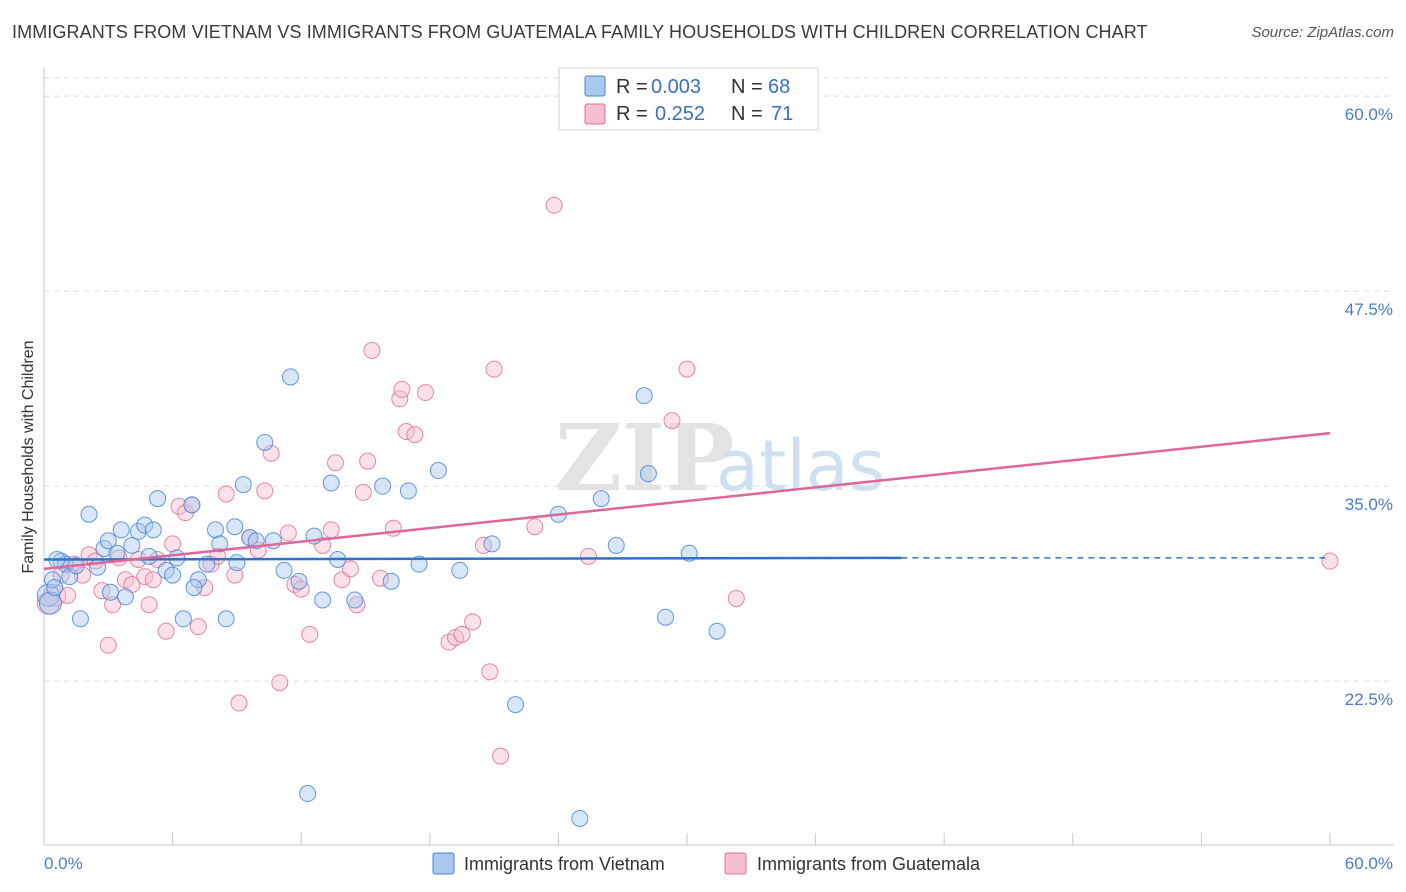 Image resolution: width=1406 pixels, height=892 pixels. Describe the element at coordinates (735, 863) in the screenshot. I see `bottom-legend-swatch-guatemala` at that location.